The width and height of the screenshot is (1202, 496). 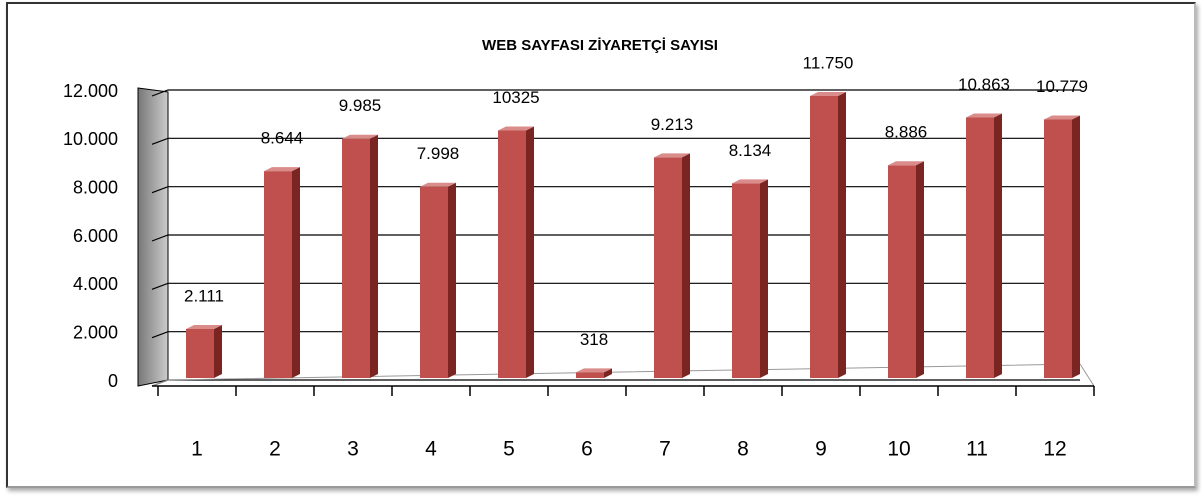 What do you see at coordinates (360, 105) in the screenshot?
I see `value-label: 9.985` at bounding box center [360, 105].